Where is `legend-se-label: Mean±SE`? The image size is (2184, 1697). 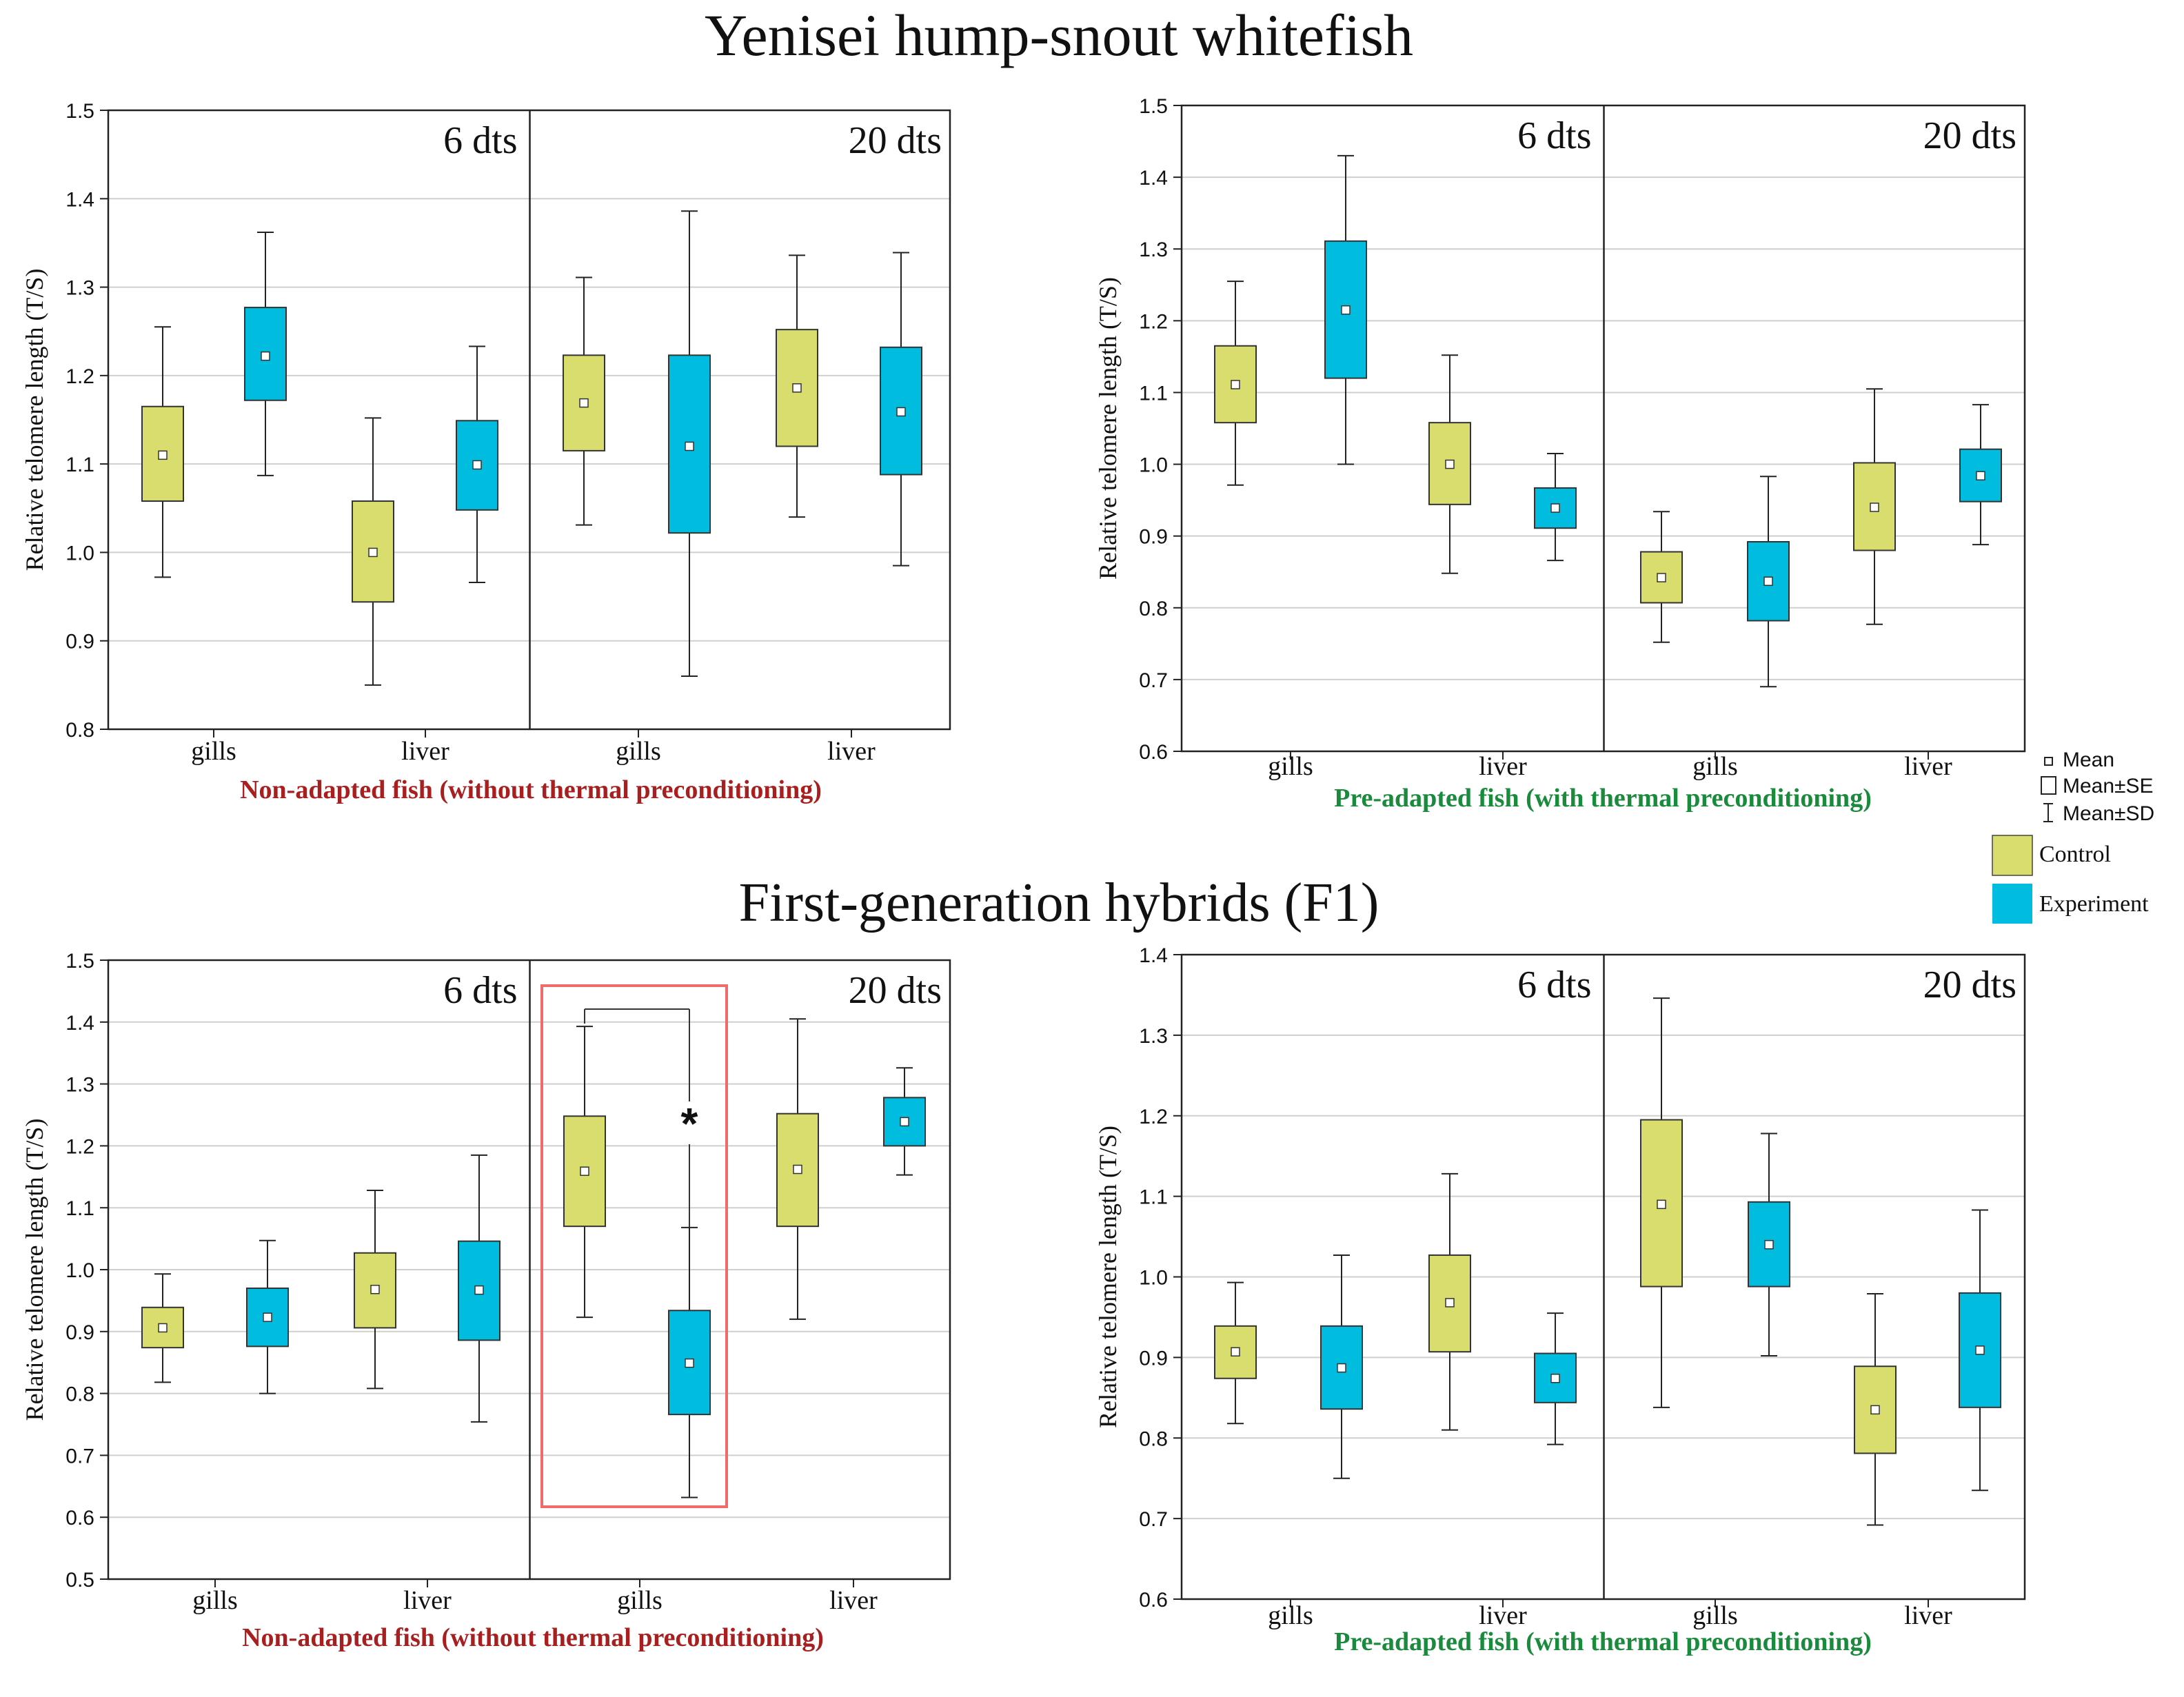
legend-se-label: Mean±SE is located at coordinates (2108, 786).